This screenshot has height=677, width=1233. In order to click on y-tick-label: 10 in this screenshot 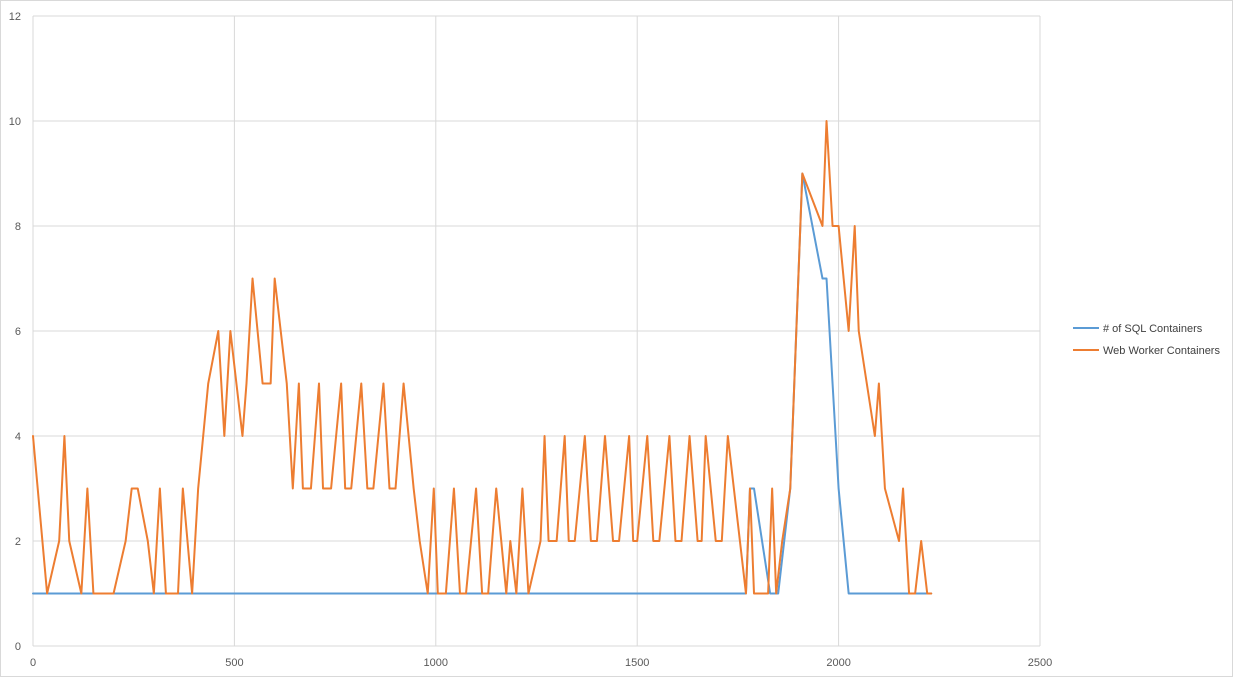, I will do `click(15, 122)`.